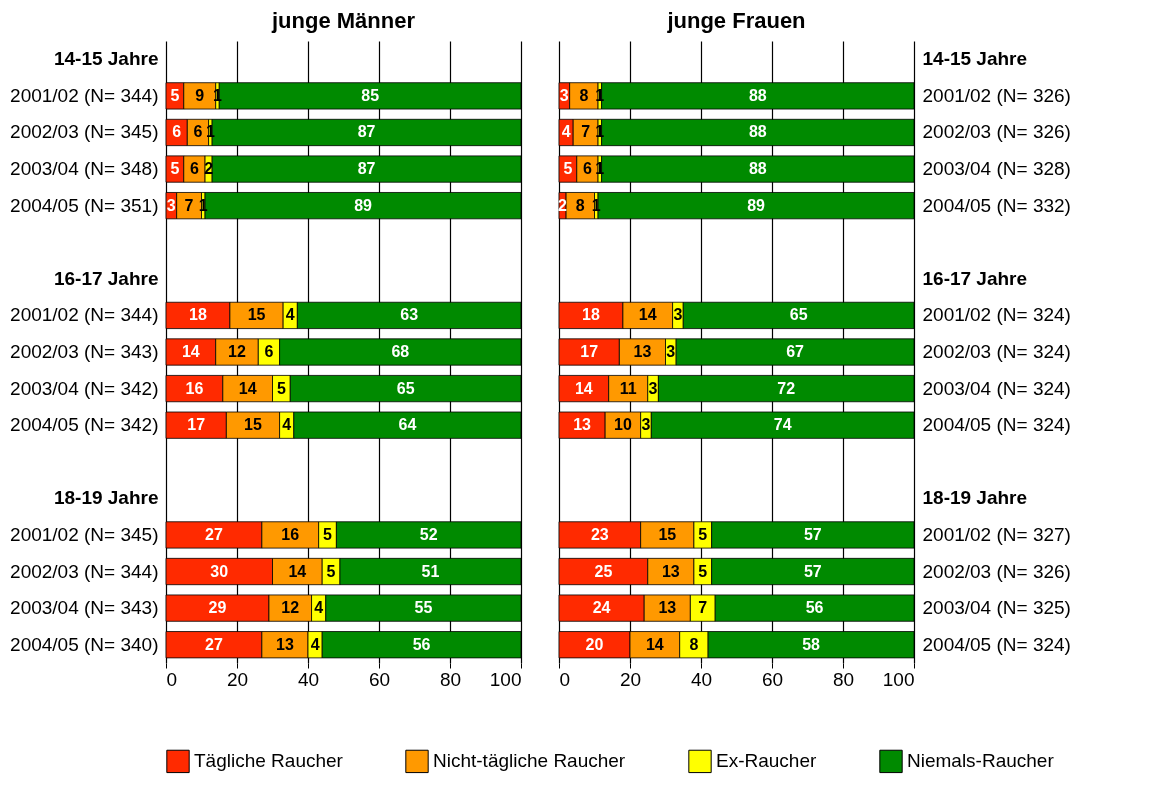 This screenshot has height=796, width=1172. Describe the element at coordinates (409, 315) in the screenshot. I see `data-label: 63` at that location.